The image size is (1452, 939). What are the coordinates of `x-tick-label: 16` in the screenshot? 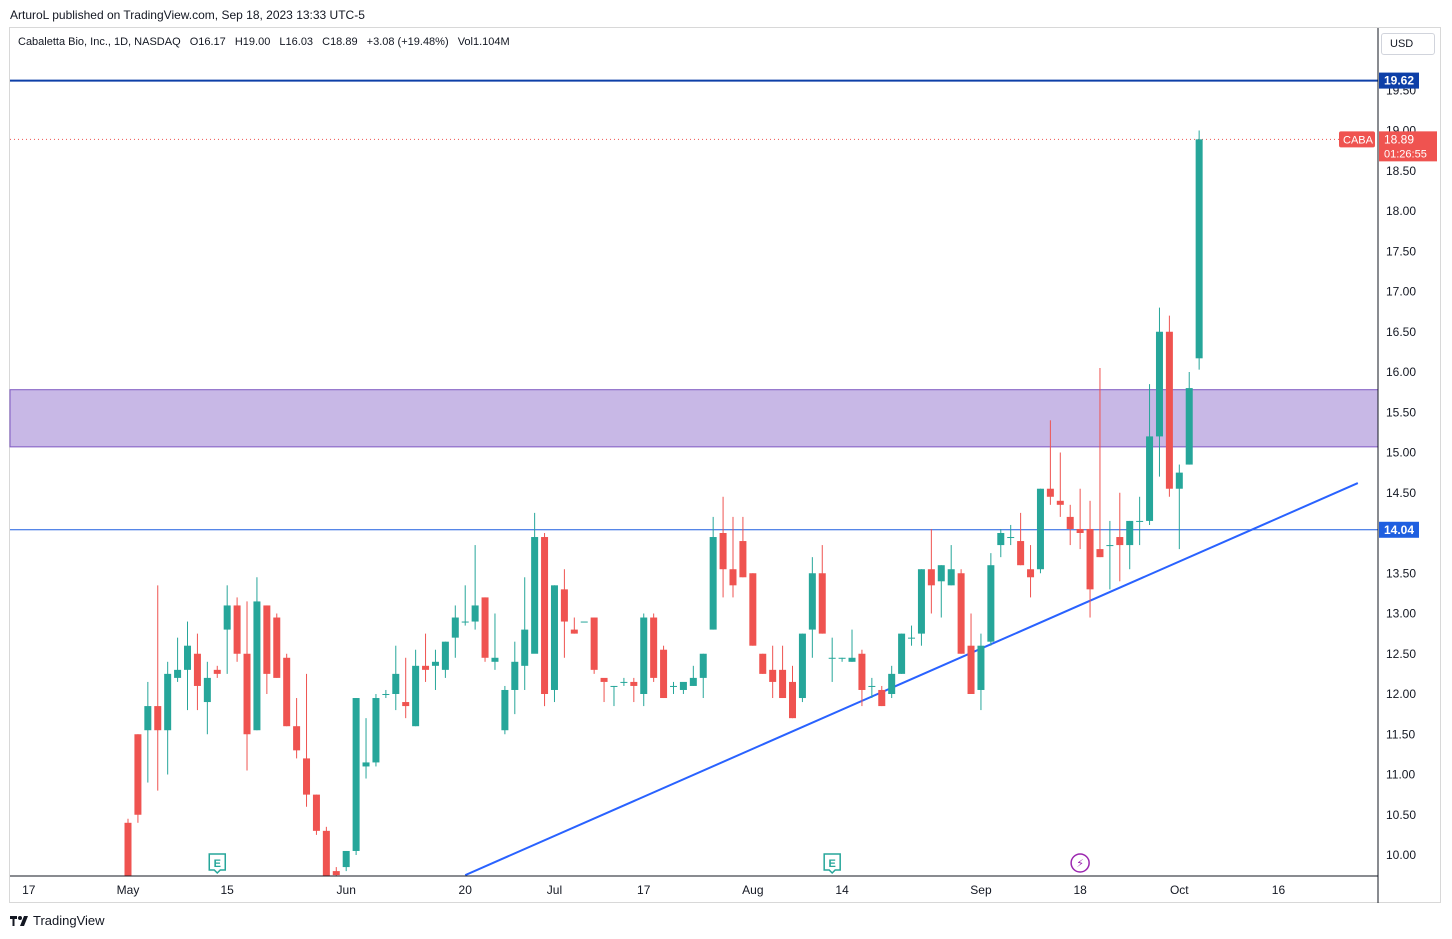 It's located at (1279, 890).